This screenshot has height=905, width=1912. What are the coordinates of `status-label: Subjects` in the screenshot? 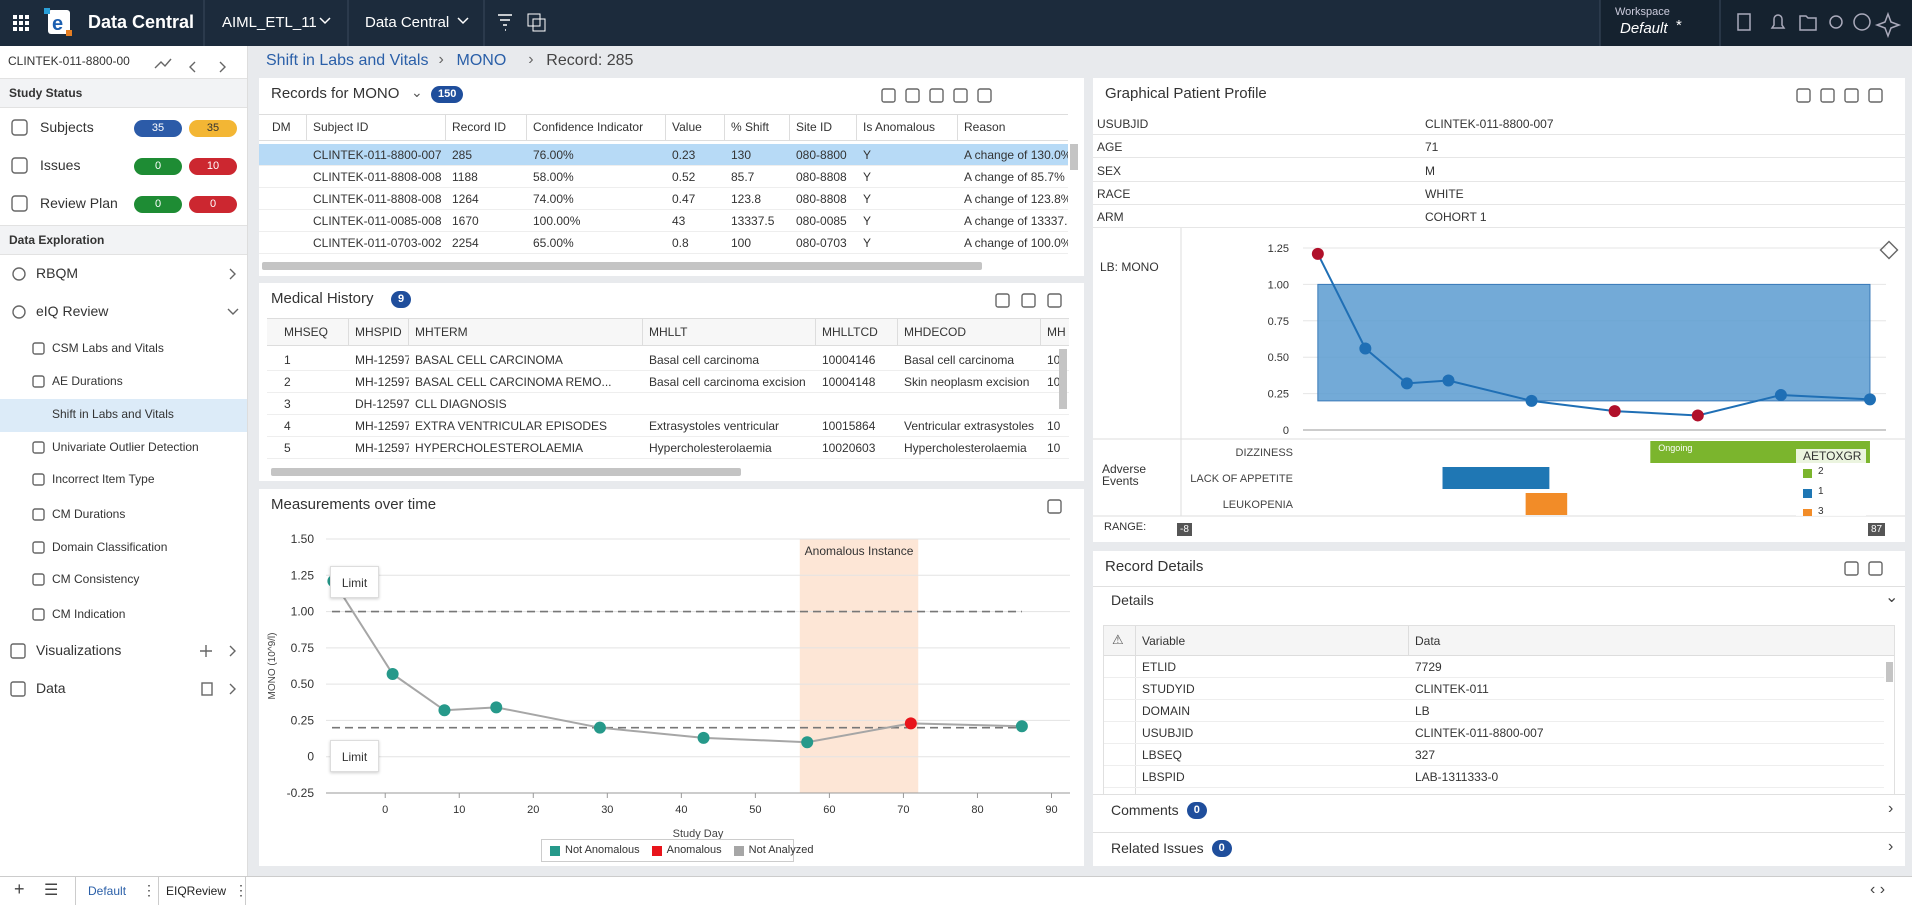 It's located at (67, 127).